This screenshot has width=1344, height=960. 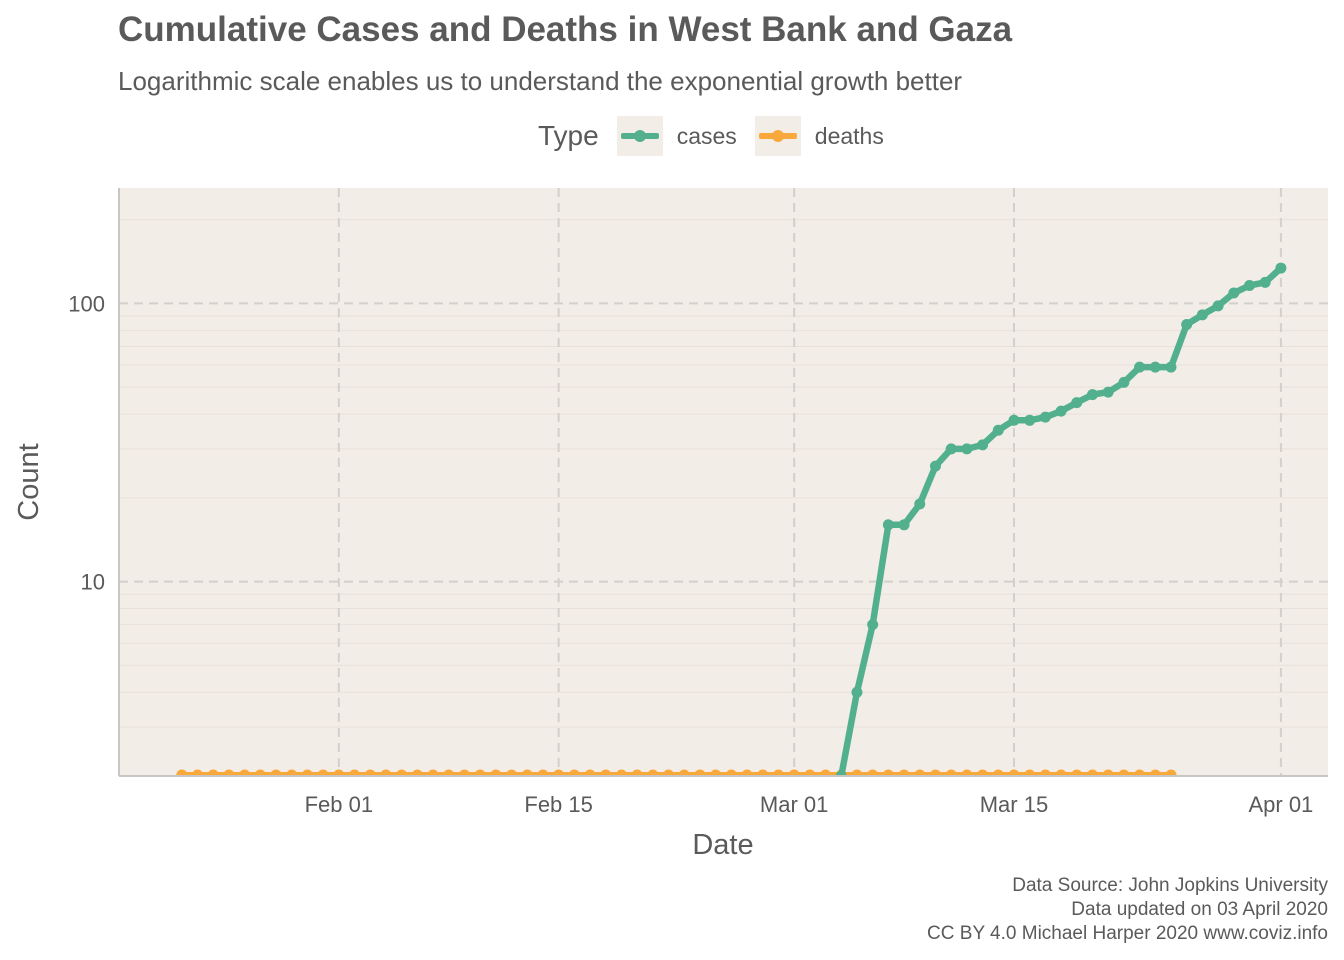 I want to click on legend-title: Type, so click(x=568, y=135).